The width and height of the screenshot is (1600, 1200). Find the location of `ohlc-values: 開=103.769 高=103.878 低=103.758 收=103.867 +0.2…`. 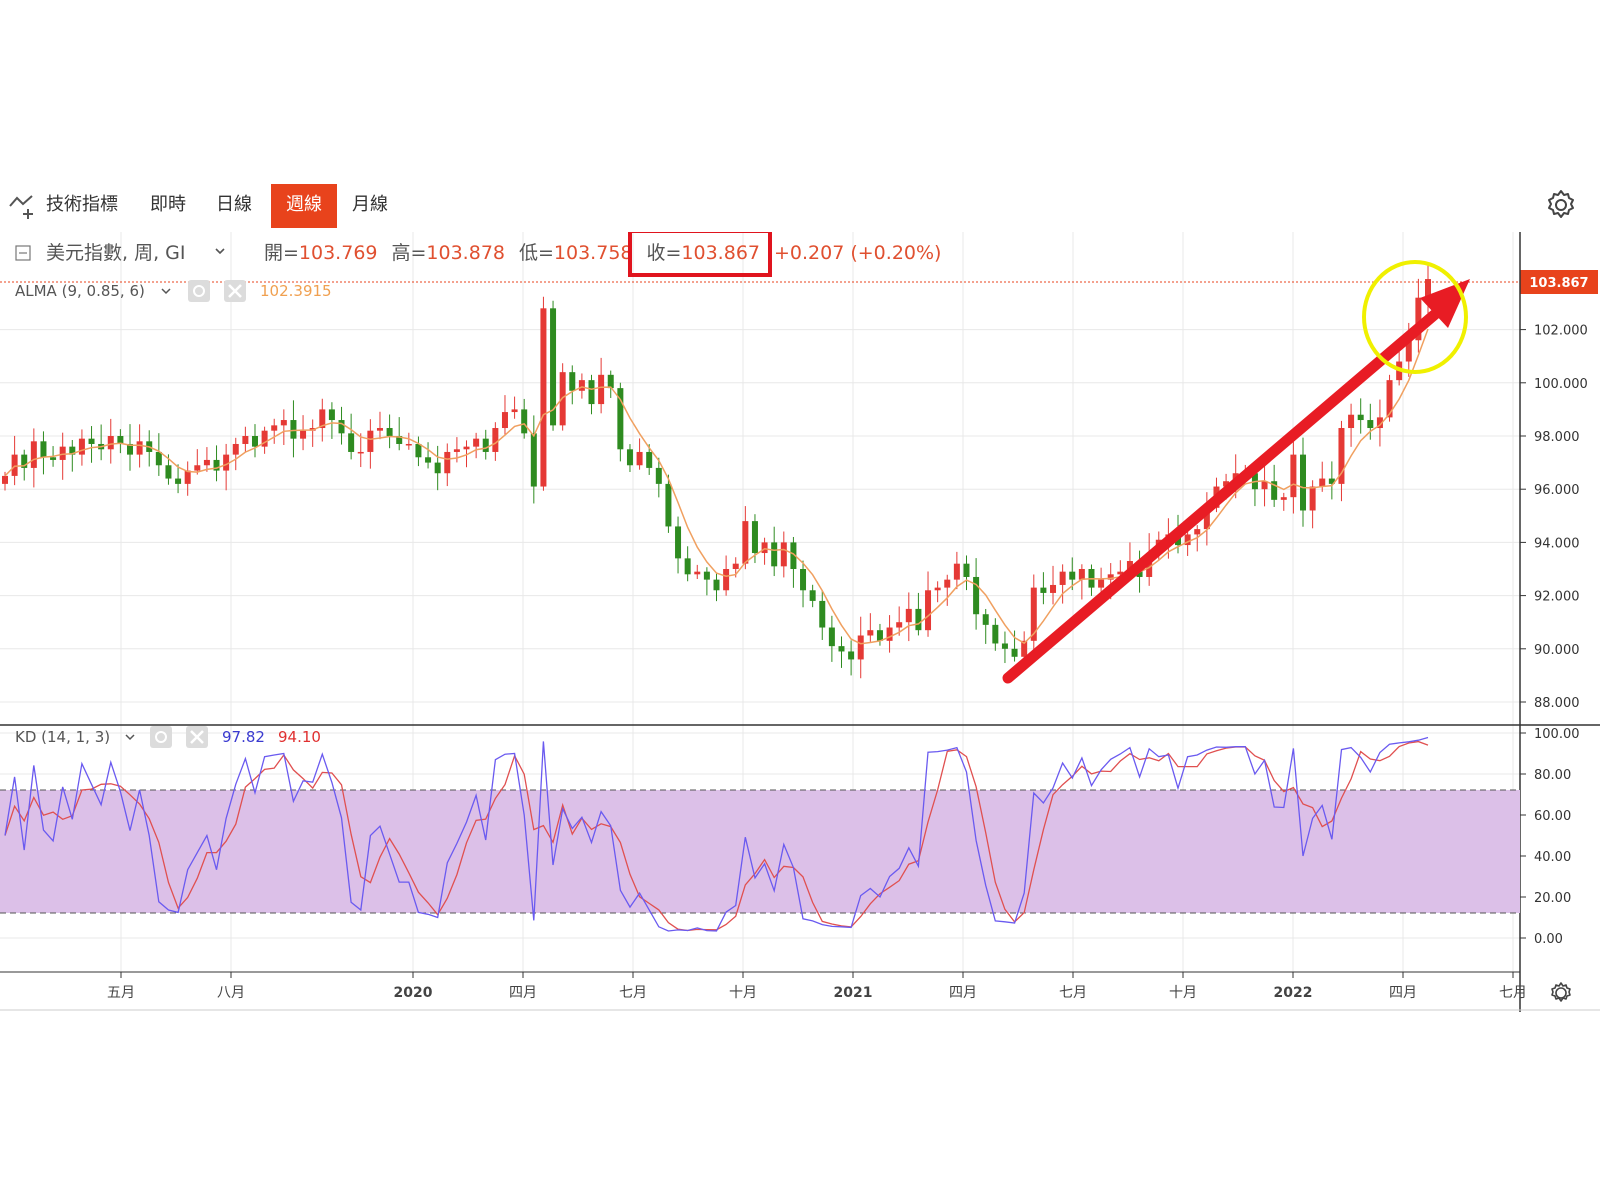

ohlc-values: 開=103.769 高=103.878 低=103.758 收=103.867 +0.2… is located at coordinates (602, 253).